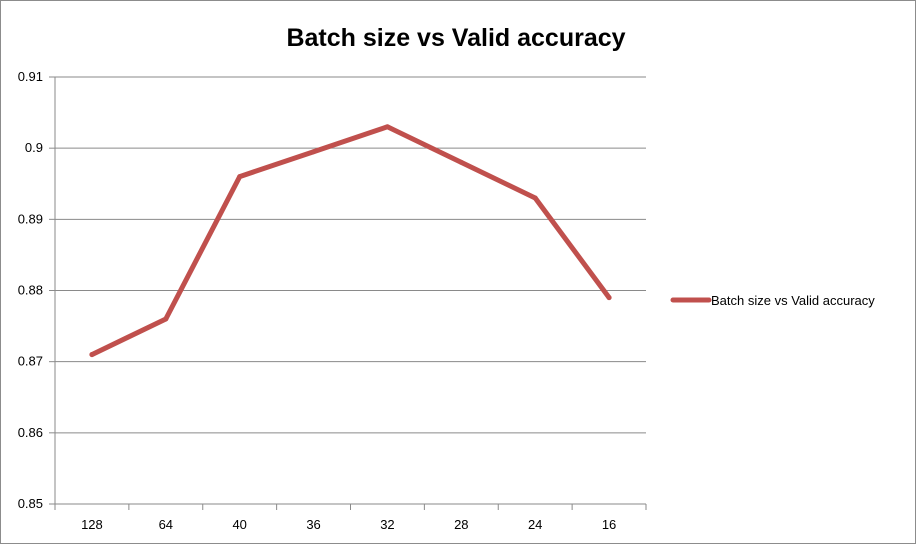 The height and width of the screenshot is (544, 916). I want to click on y-tick-label: 0.88, so click(30, 290).